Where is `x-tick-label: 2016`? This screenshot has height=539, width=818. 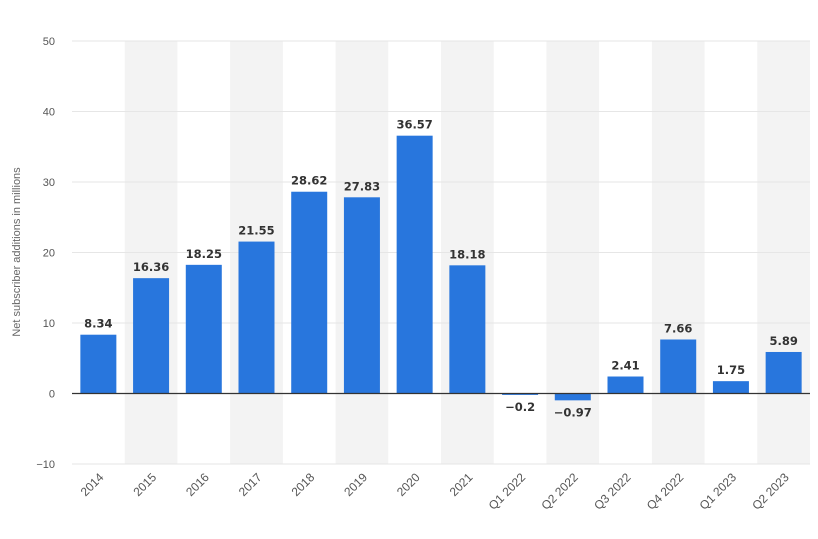 x-tick-label: 2016 is located at coordinates (197, 484).